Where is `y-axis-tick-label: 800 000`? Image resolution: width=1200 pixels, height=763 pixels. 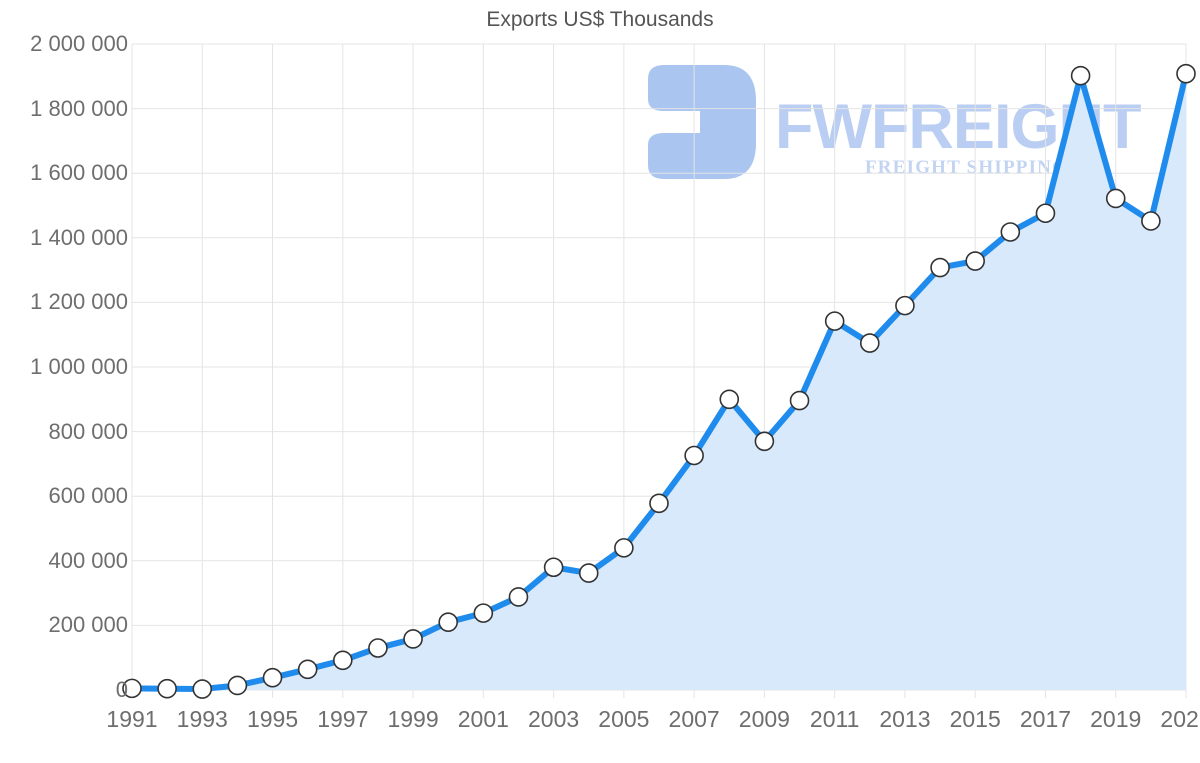
y-axis-tick-label: 800 000 is located at coordinates (88, 431).